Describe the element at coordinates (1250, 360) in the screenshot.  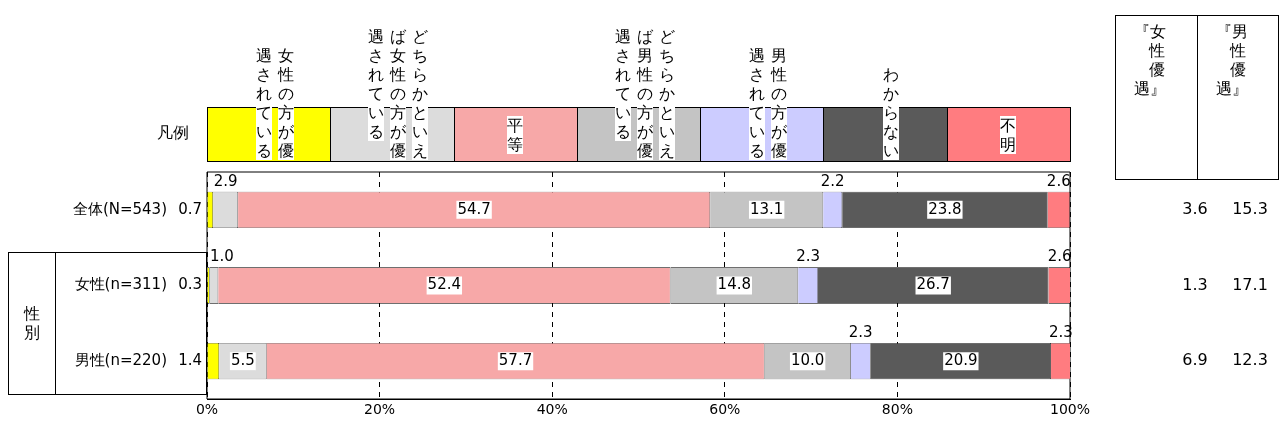
I see `text: 12.3` at that location.